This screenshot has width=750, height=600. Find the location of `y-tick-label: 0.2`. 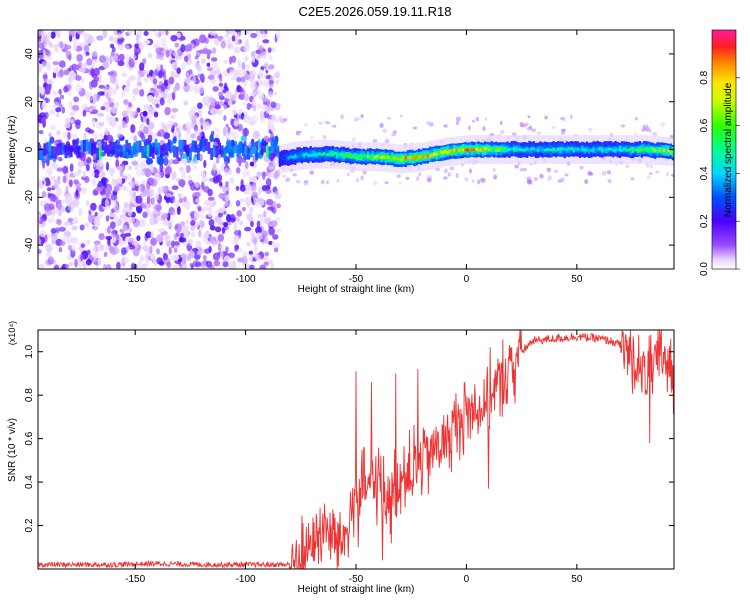

y-tick-label: 0.2 is located at coordinates (29, 525).